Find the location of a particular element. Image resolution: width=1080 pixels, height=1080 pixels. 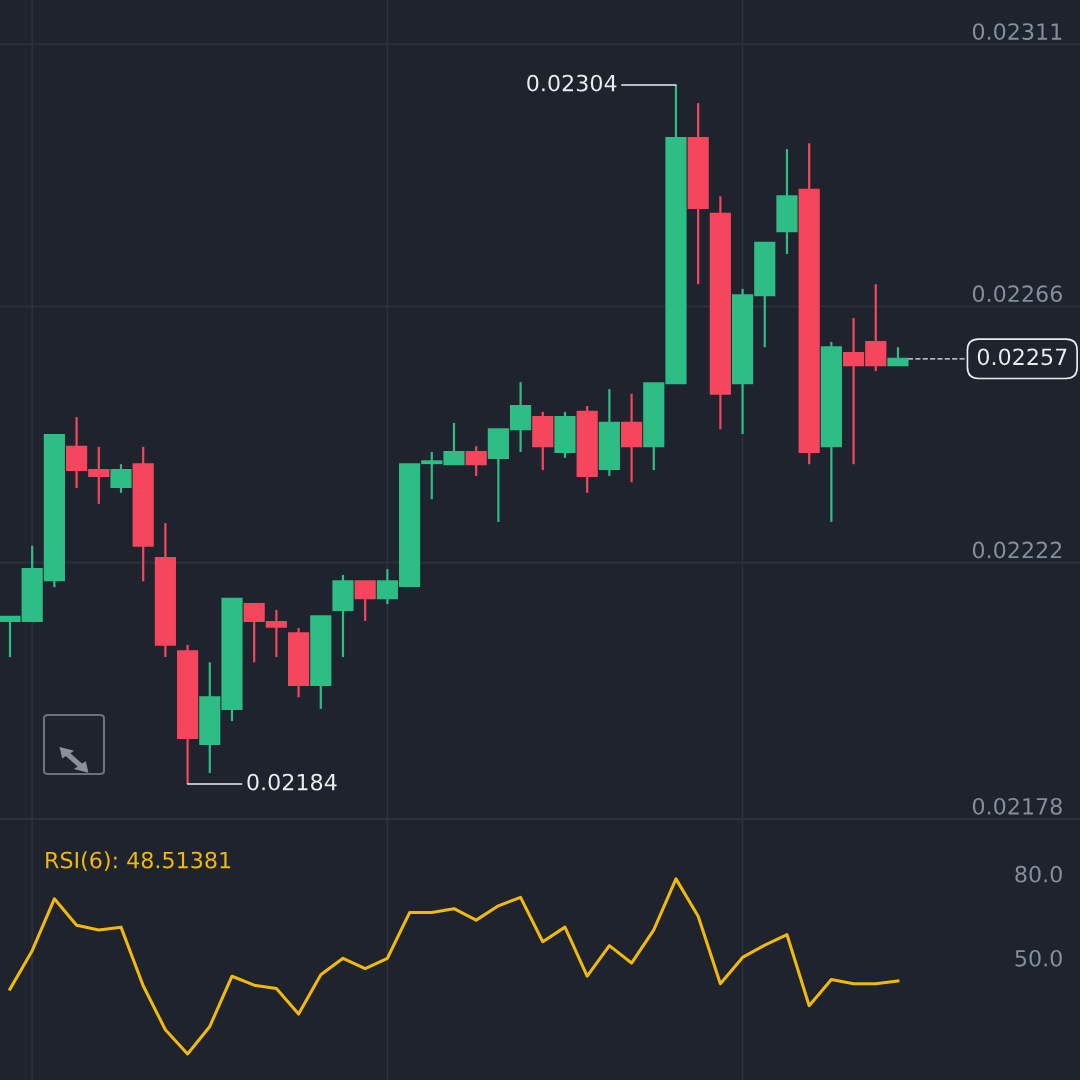

annotation: 0.02304 is located at coordinates (572, 83).